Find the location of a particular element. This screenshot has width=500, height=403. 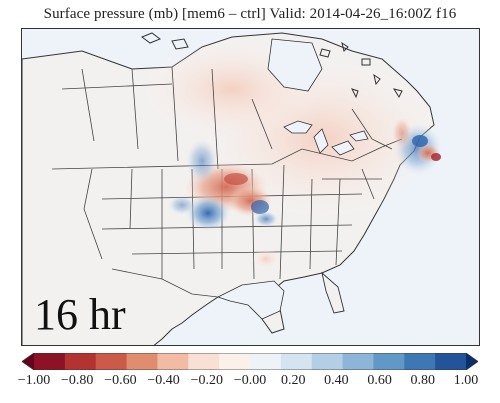

colorbar-tick-label: 0.20 is located at coordinates (293, 381).